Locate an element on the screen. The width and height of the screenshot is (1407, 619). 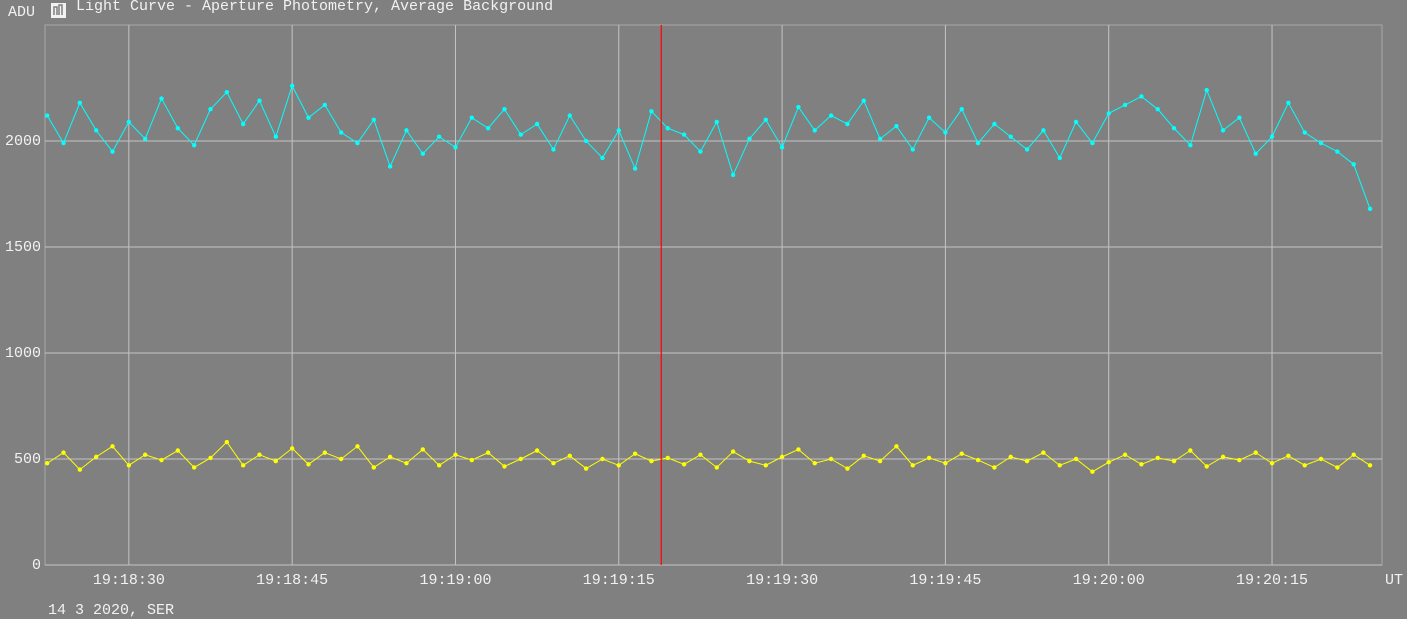
y-tick-label: 1500 is located at coordinates (23, 247).